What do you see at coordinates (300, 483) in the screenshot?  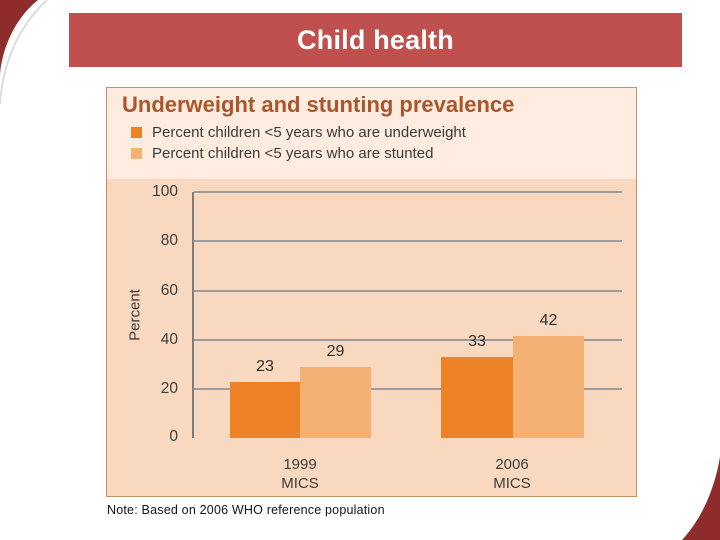 I see `x-tick-1999-survey: MICS` at bounding box center [300, 483].